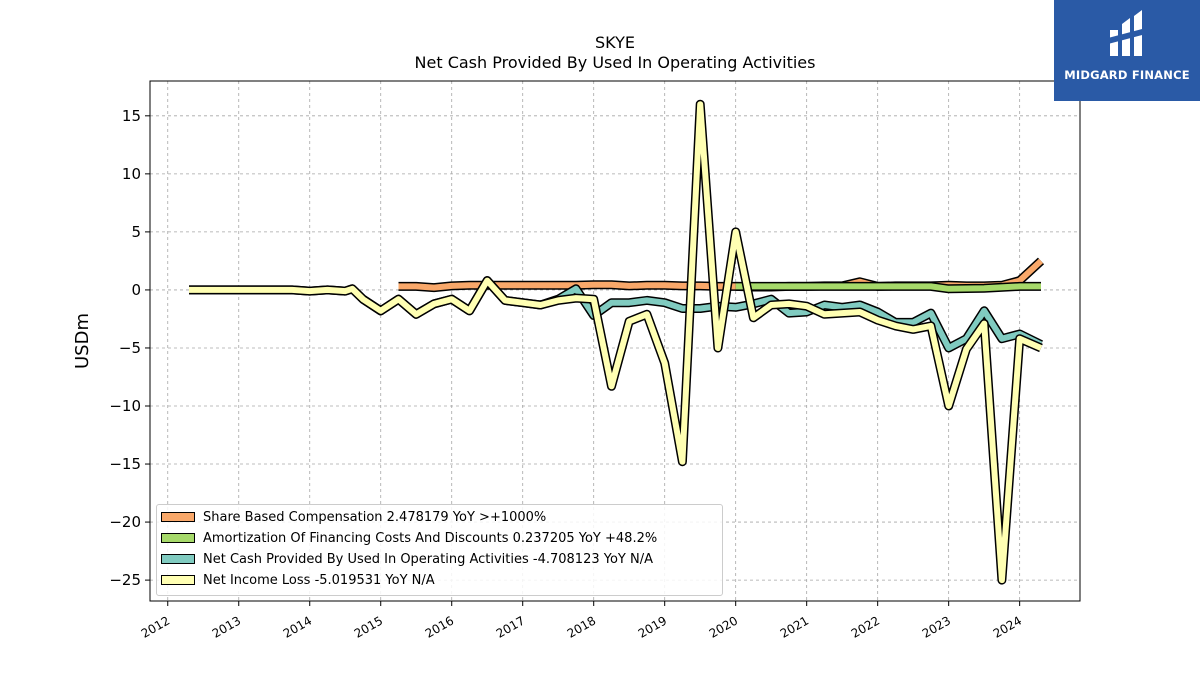 The height and width of the screenshot is (675, 1200). What do you see at coordinates (155, 626) in the screenshot?
I see `x-tick-label: 2012` at bounding box center [155, 626].